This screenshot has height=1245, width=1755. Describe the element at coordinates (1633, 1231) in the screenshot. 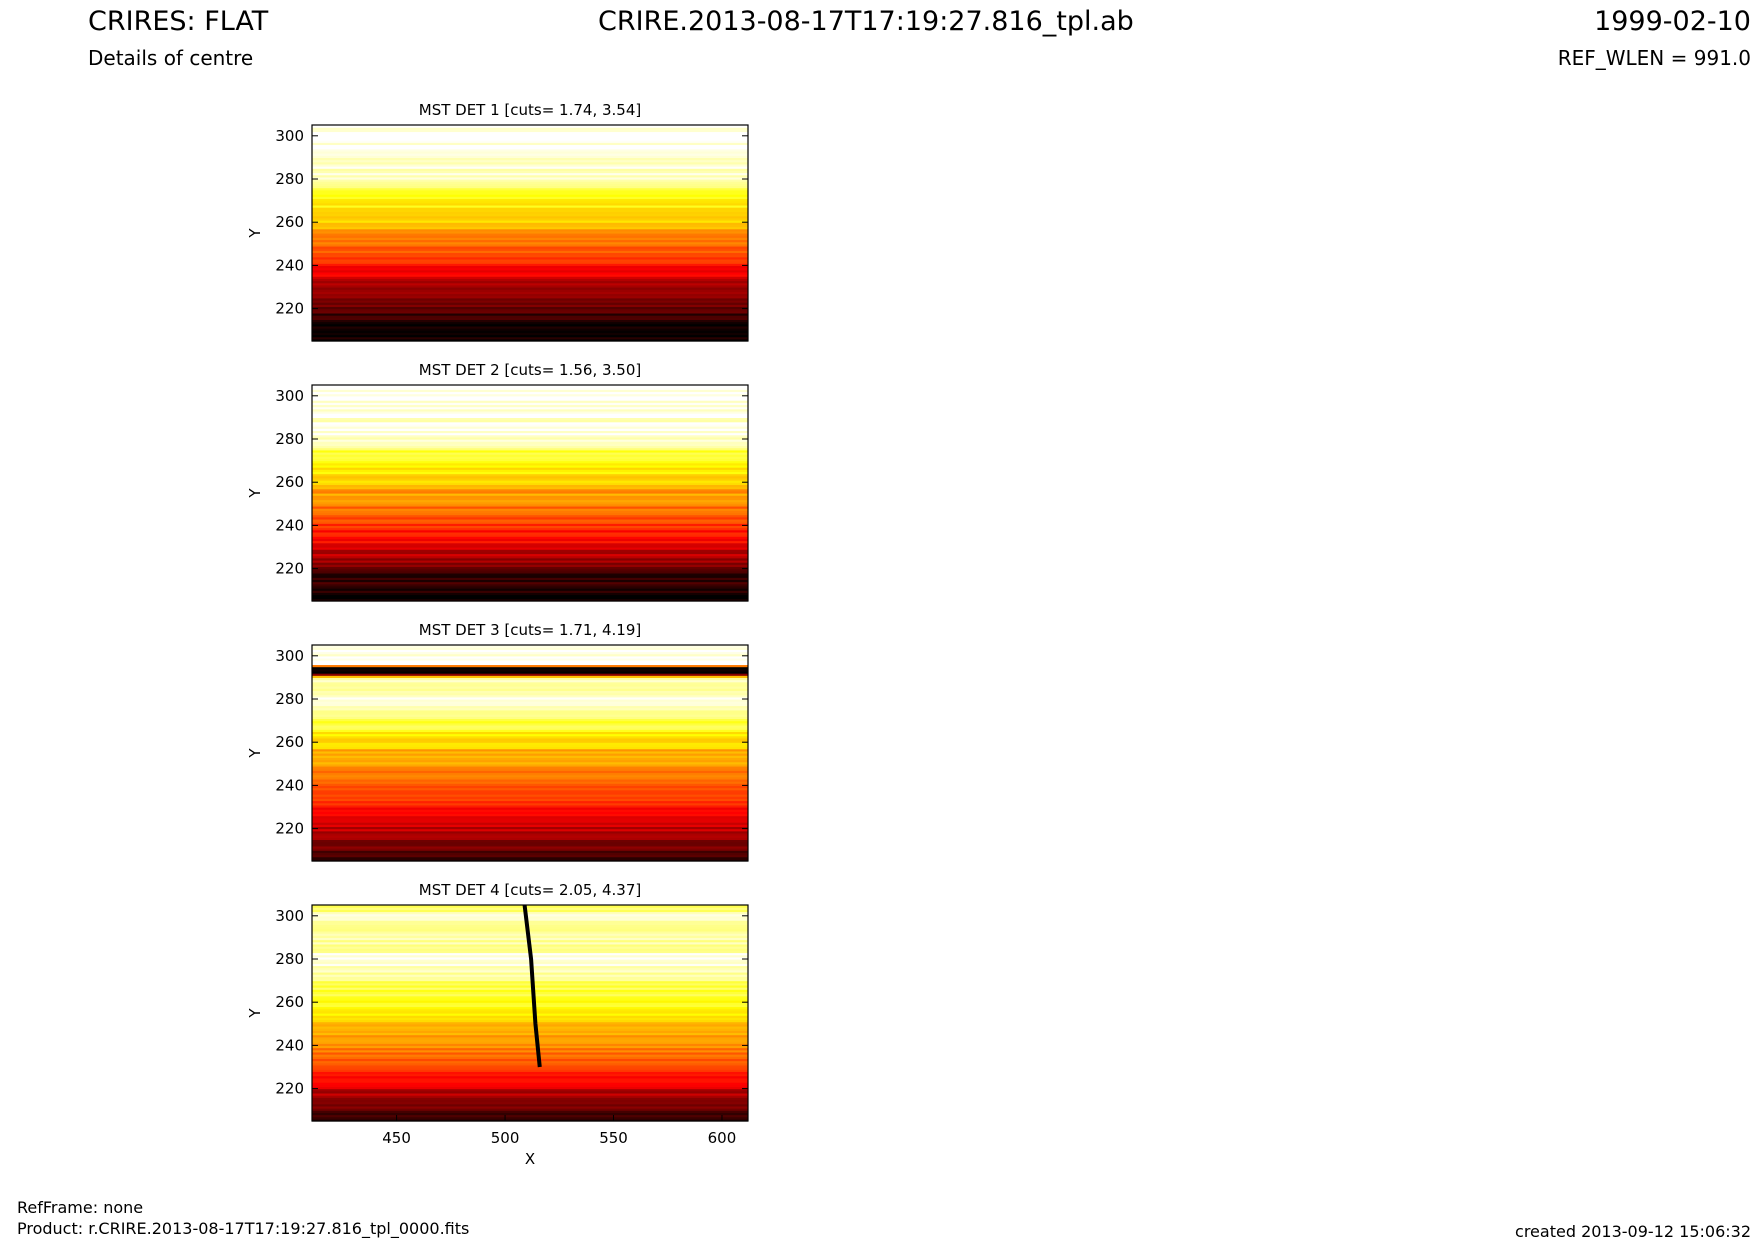

I see `created-label: created 2013-09-12 15:06:32` at that location.